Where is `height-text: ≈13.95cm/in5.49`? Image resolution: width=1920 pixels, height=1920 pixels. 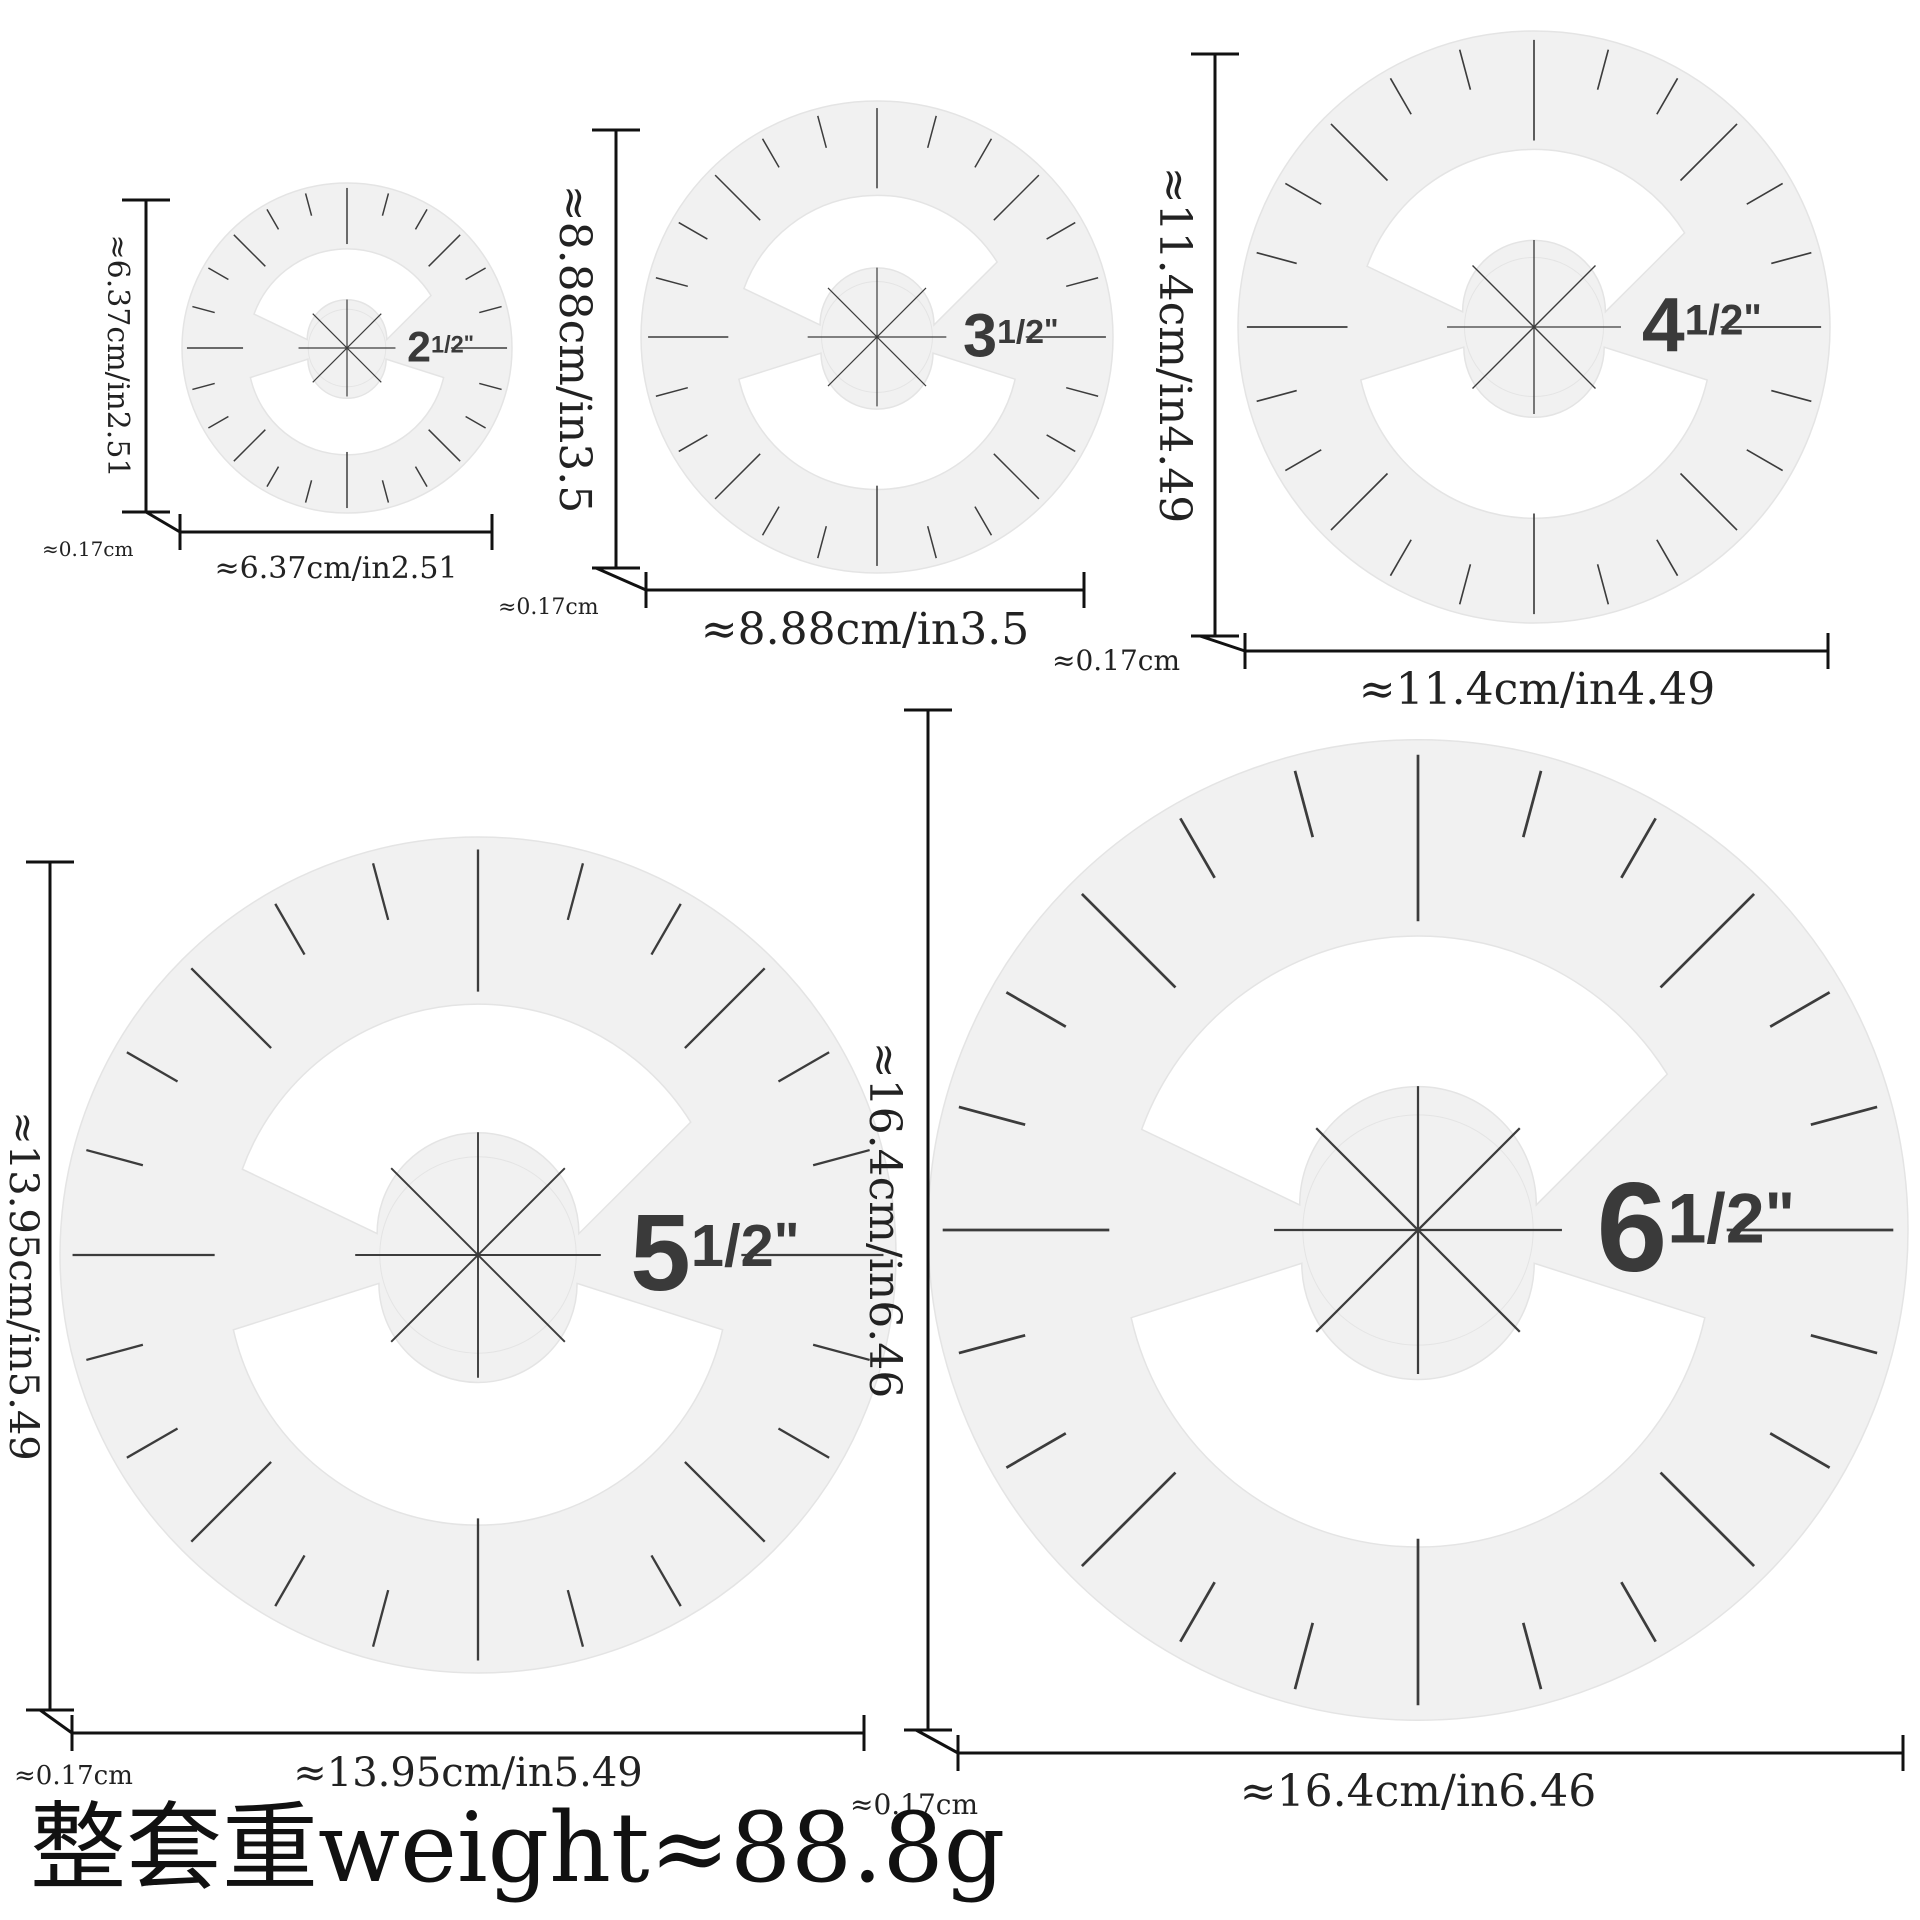 height-text: ≈13.95cm/in5.49 is located at coordinates (23, 1285).